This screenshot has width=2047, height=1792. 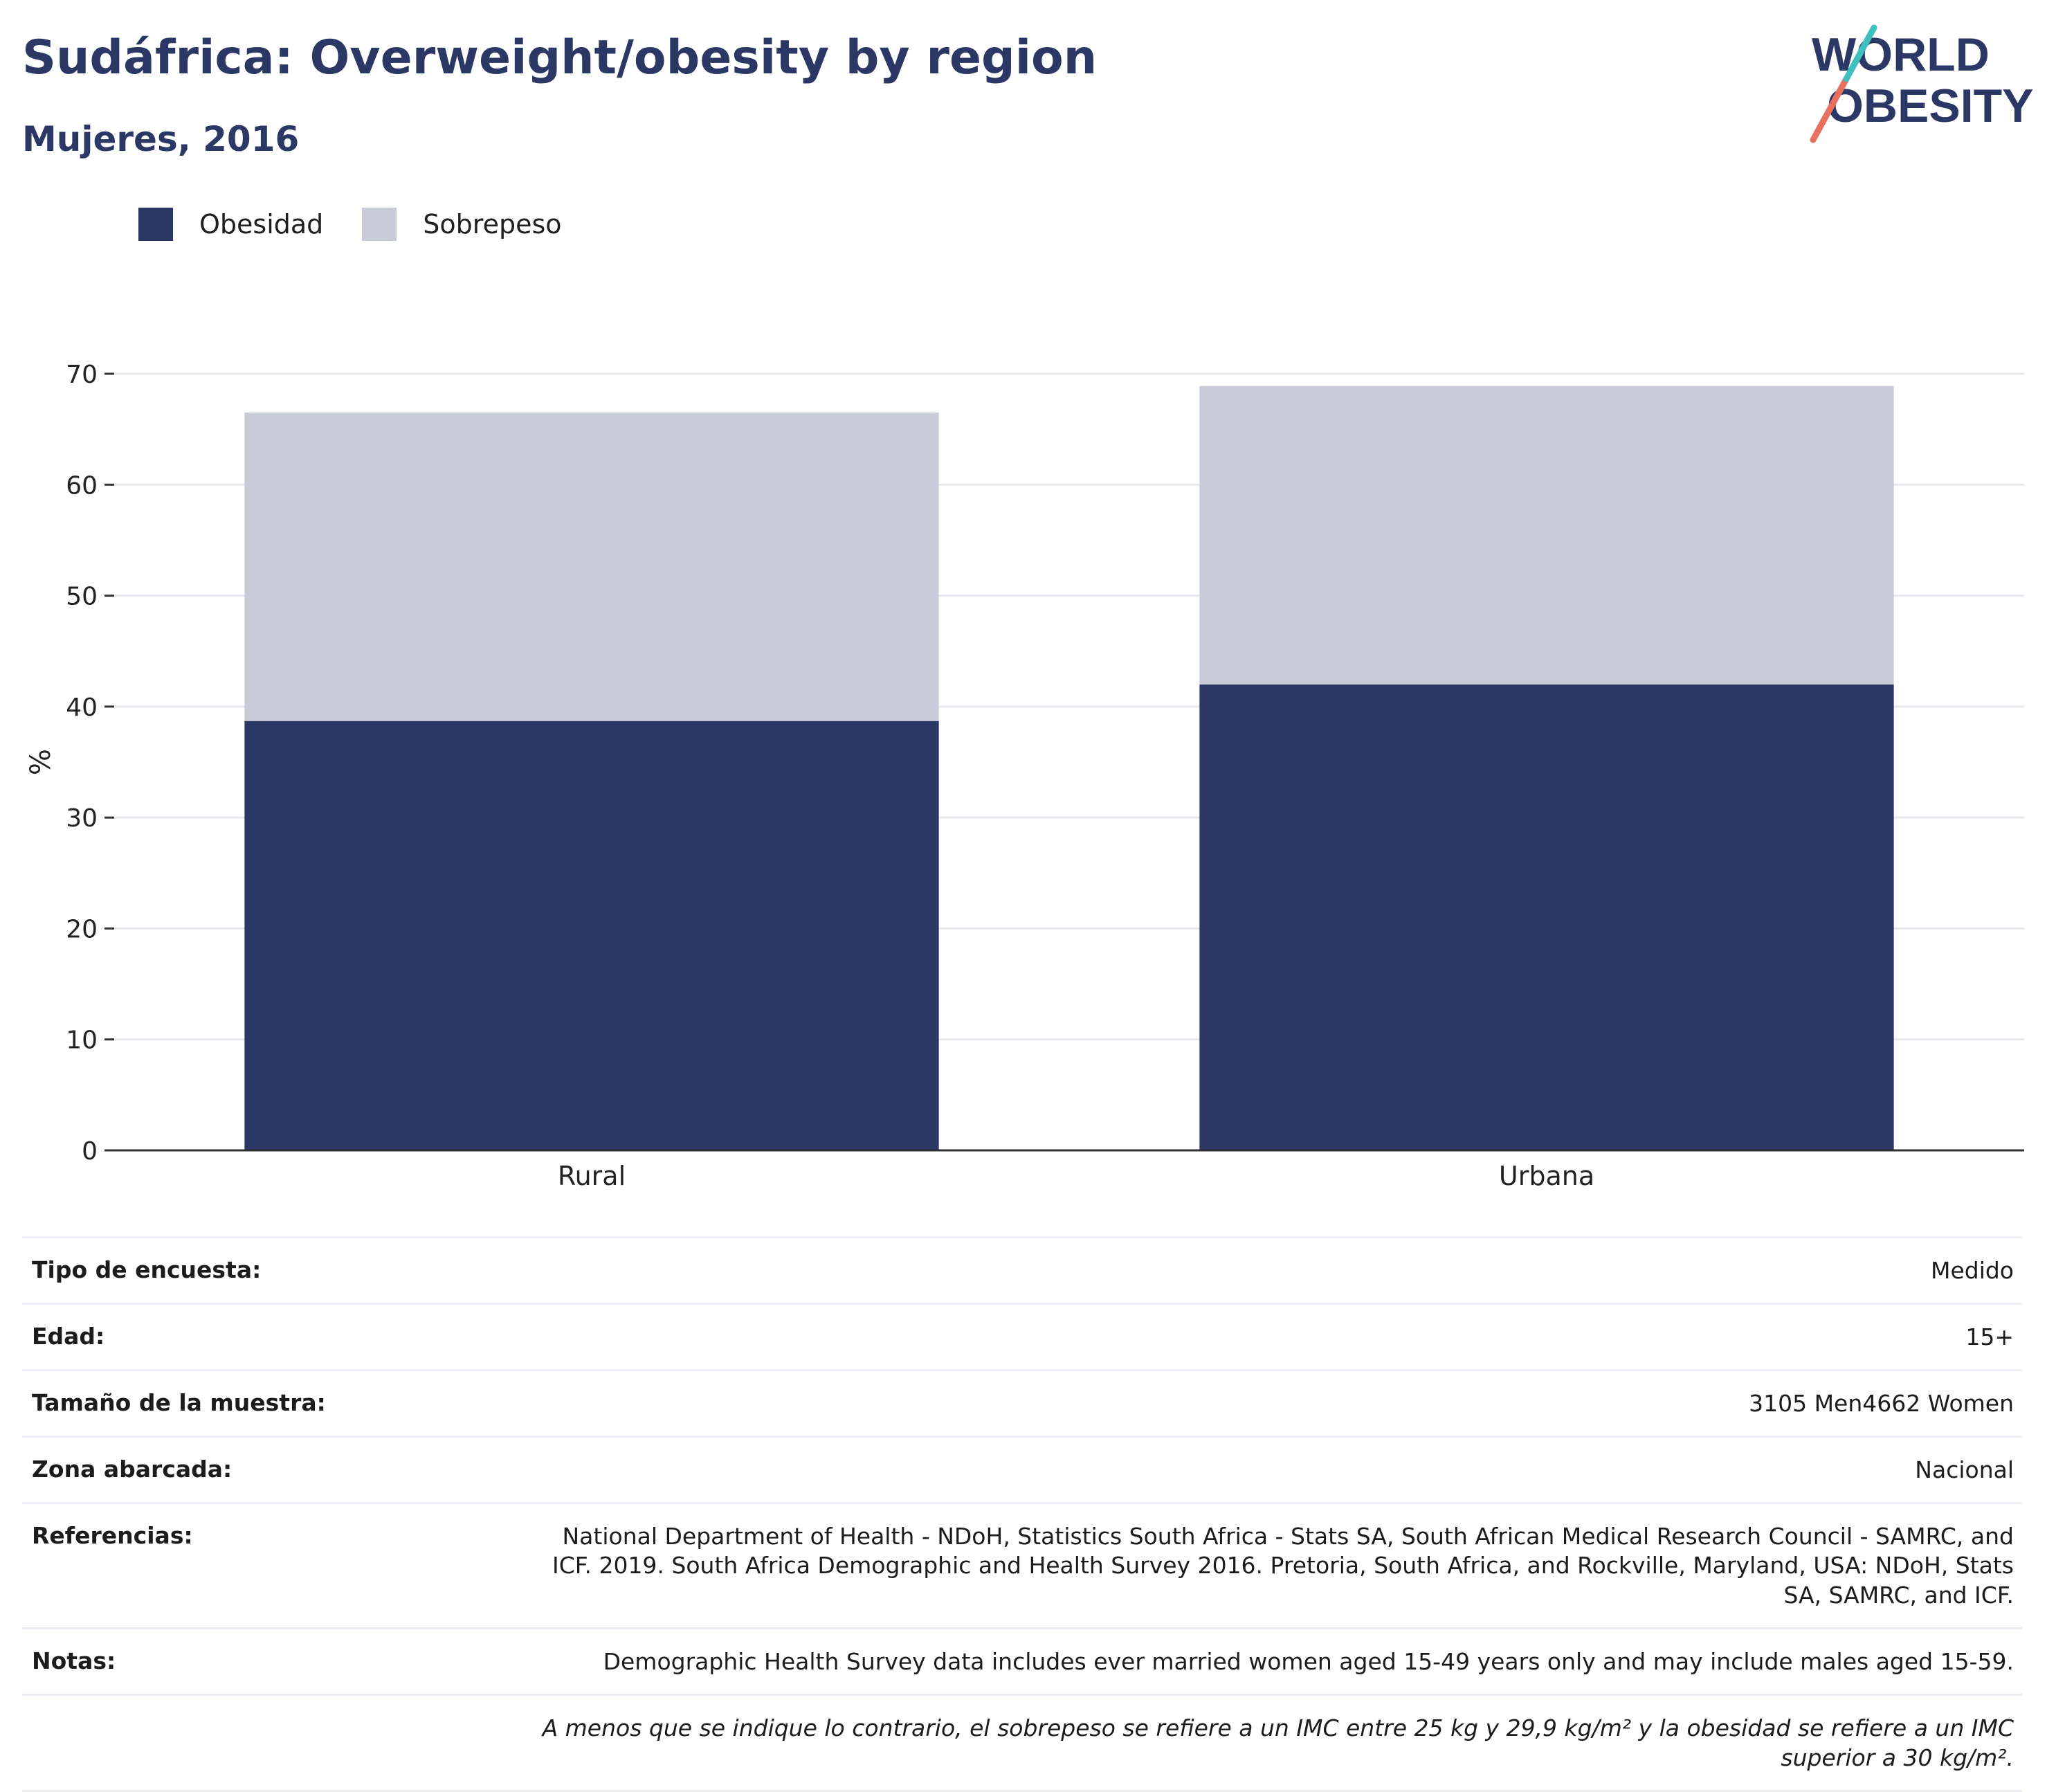 What do you see at coordinates (1990, 1336) in the screenshot?
I see `meta-value: 15+` at bounding box center [1990, 1336].